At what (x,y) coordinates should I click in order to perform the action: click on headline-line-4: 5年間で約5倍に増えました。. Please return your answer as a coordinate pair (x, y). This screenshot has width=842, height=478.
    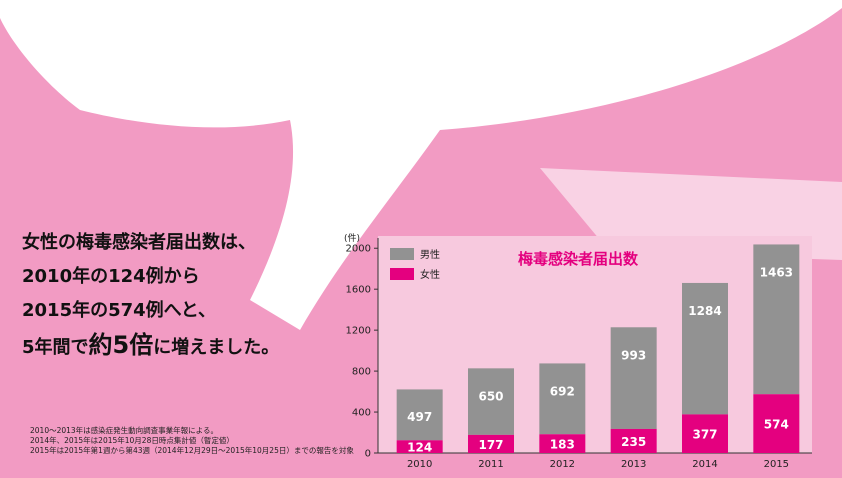
    Looking at the image, I should click on (182, 346).